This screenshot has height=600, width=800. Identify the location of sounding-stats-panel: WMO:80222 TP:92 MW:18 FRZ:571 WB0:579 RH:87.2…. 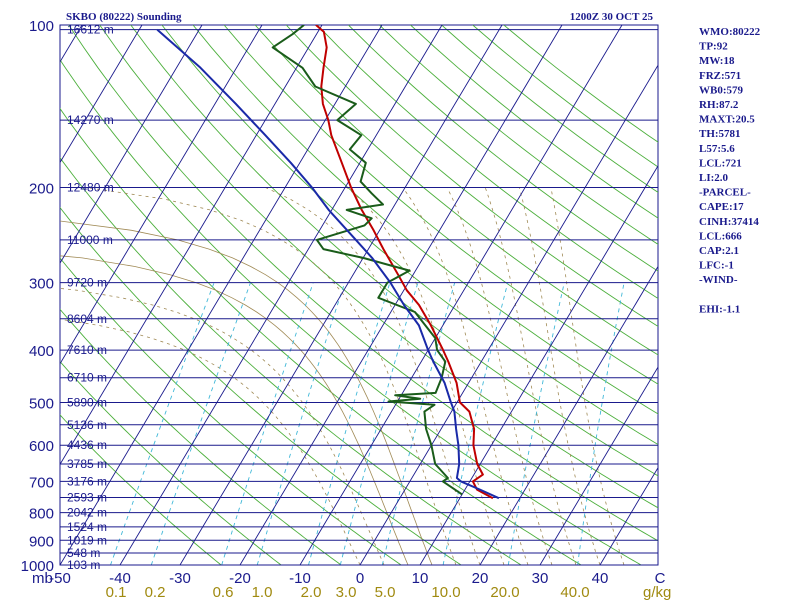
(730, 170).